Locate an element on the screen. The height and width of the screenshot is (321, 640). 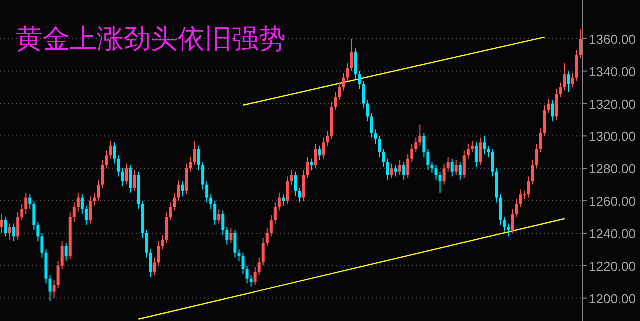
y-tick-label: 1260.00 is located at coordinates (612, 202).